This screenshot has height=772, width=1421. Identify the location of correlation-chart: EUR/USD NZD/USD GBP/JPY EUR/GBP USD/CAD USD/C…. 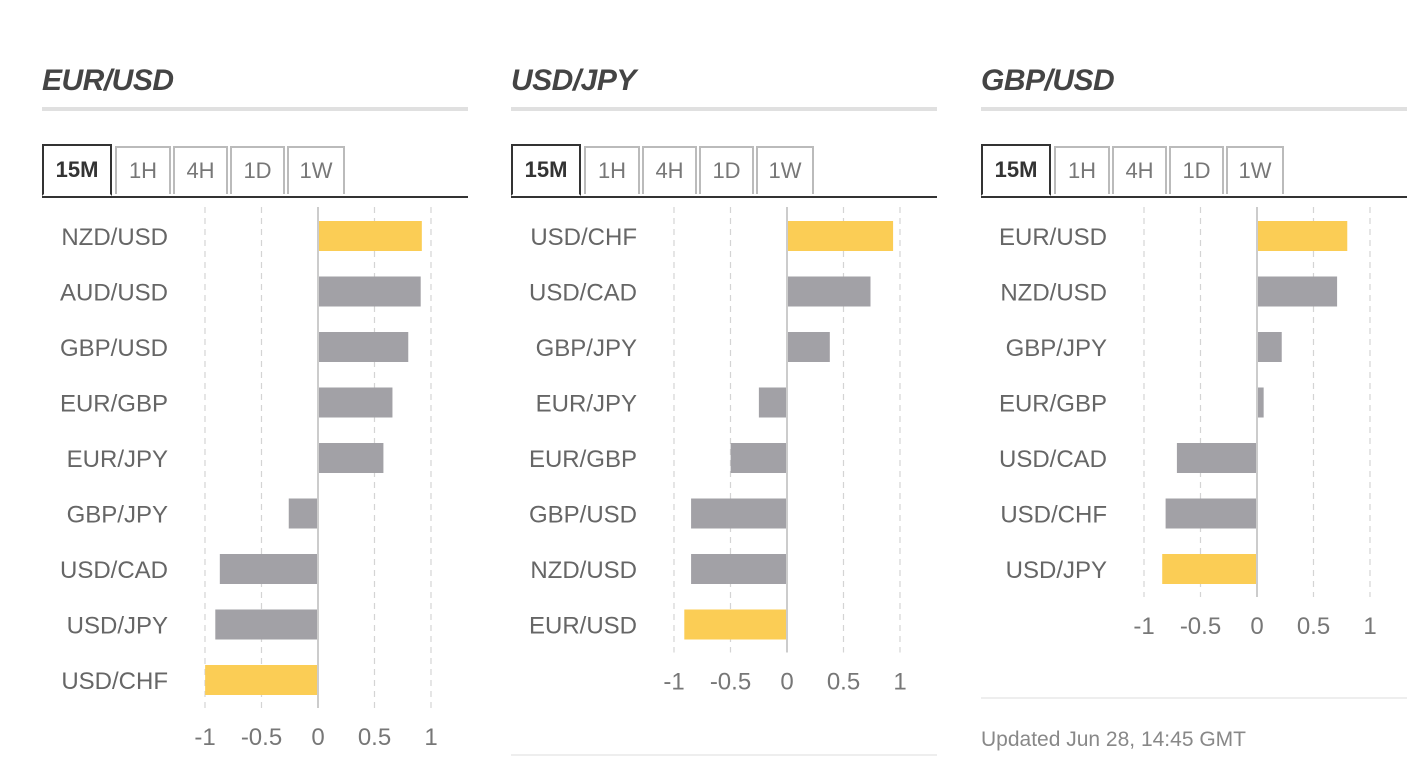
(1188, 423).